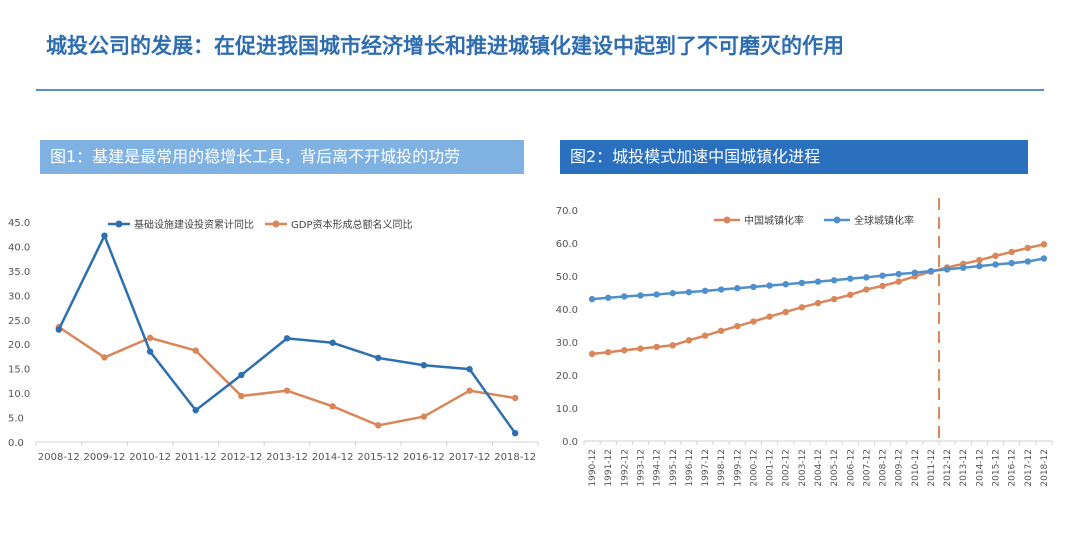  I want to click on chart1-panel-title: 图1：基建是最常用的稳增长工具，背后离不开城投的功劳, so click(282, 157).